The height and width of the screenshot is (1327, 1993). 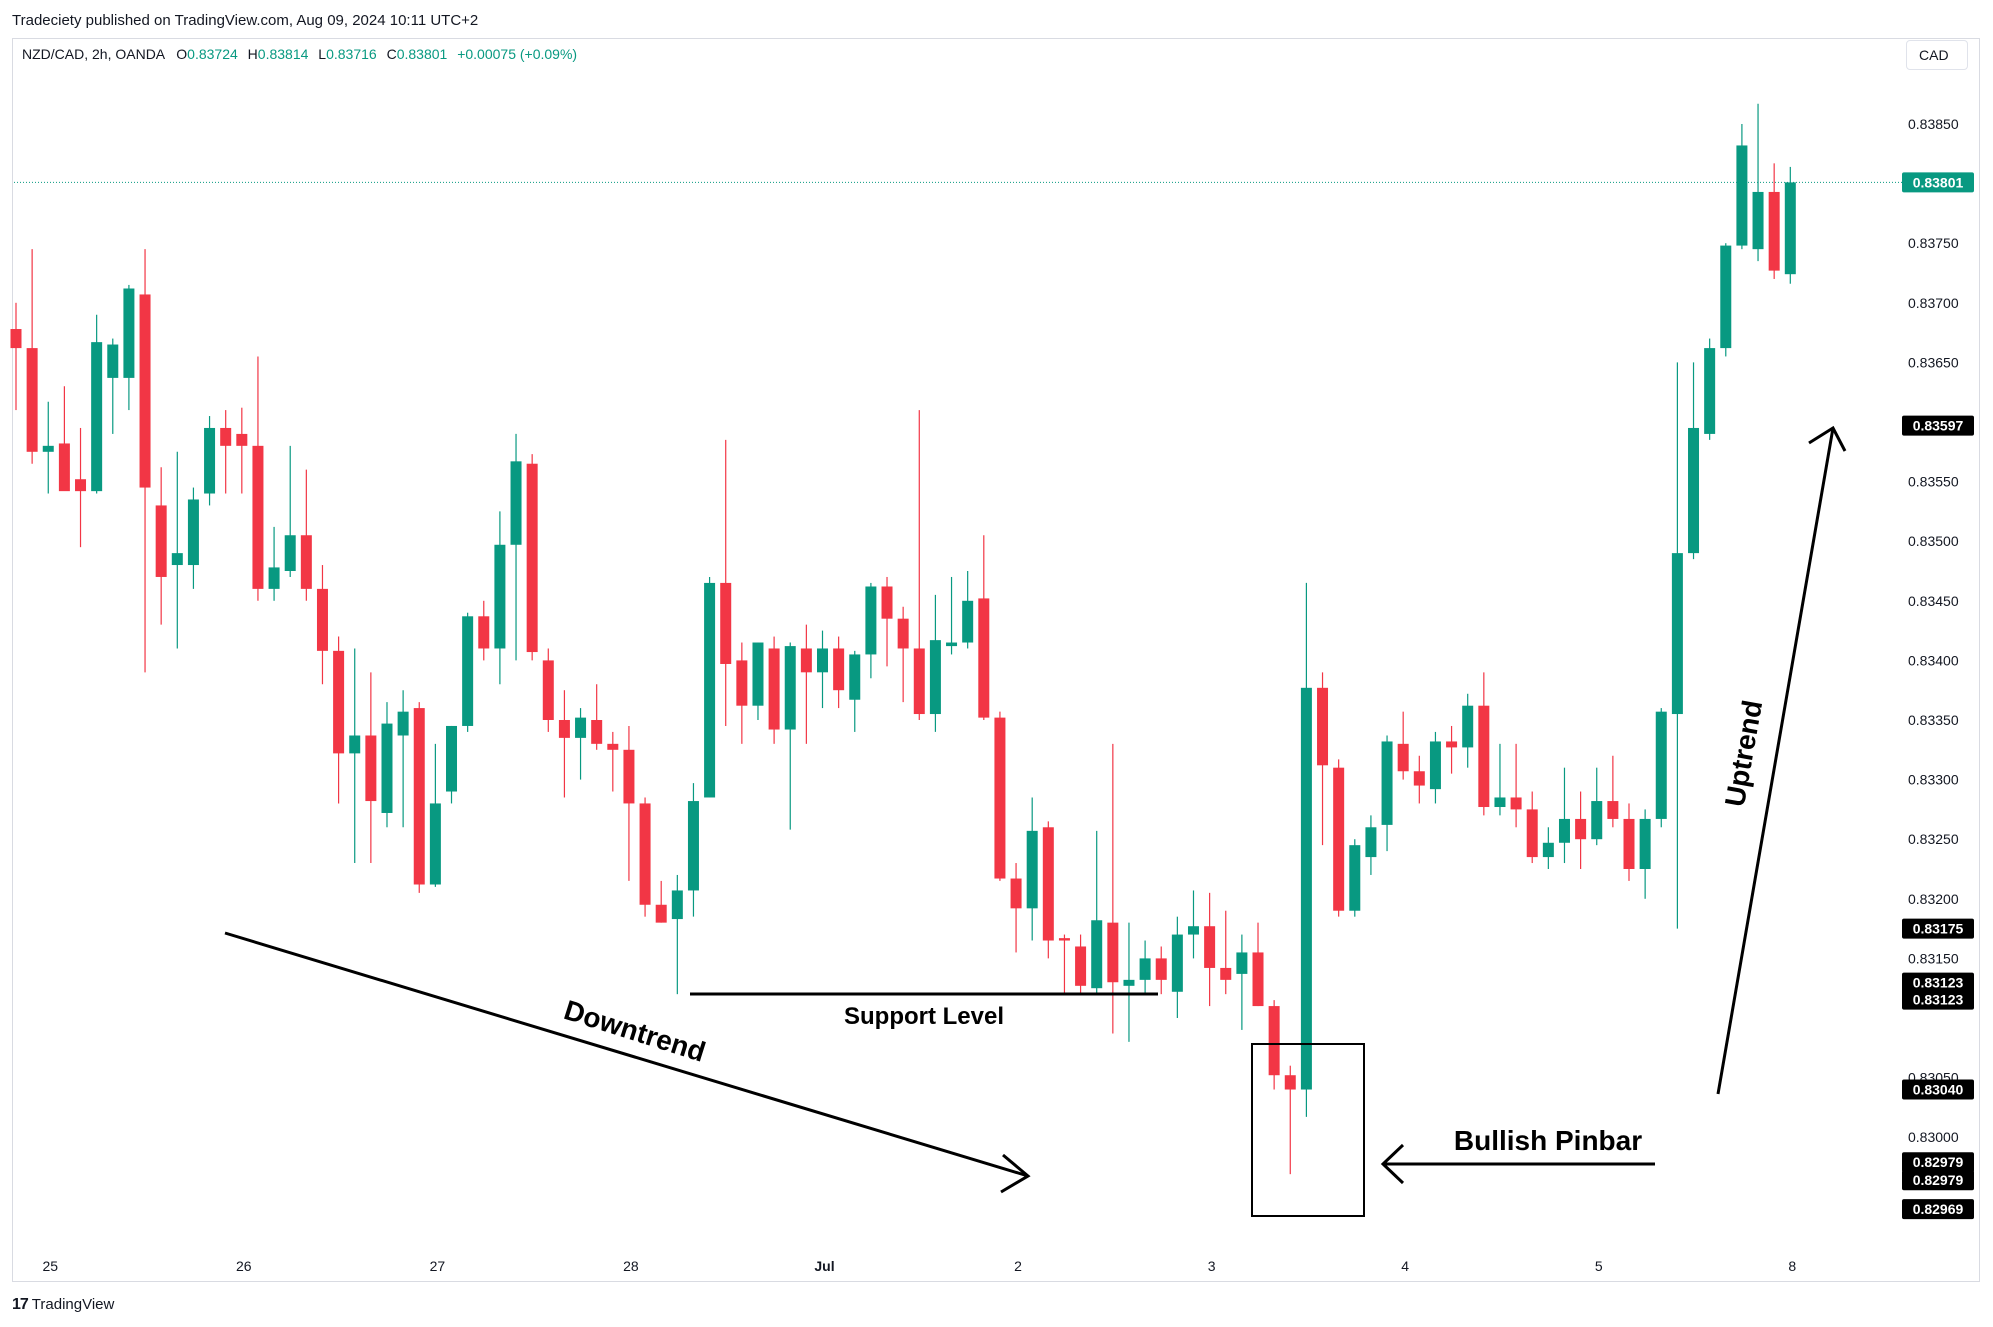 I want to click on price-label-text: 0.82979, so click(x=1938, y=1180).